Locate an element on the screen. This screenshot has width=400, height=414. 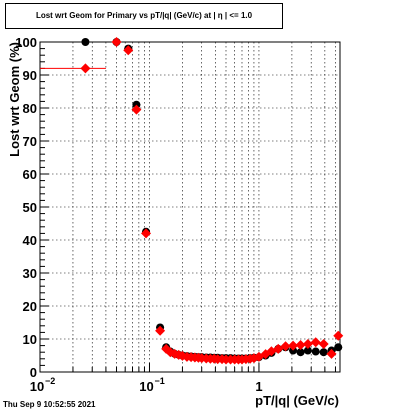
y-tick-label: 0 is located at coordinates (33, 372).